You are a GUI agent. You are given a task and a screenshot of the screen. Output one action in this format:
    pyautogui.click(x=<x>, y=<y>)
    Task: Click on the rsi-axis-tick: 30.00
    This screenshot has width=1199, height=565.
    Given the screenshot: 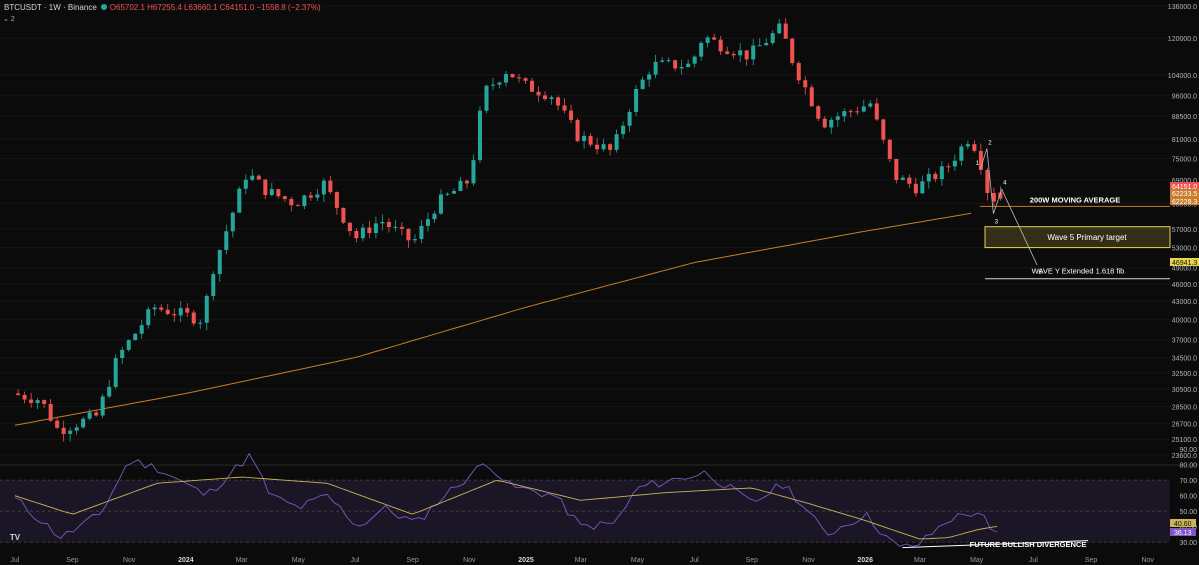 What is the action you would take?
    pyautogui.click(x=1188, y=543)
    